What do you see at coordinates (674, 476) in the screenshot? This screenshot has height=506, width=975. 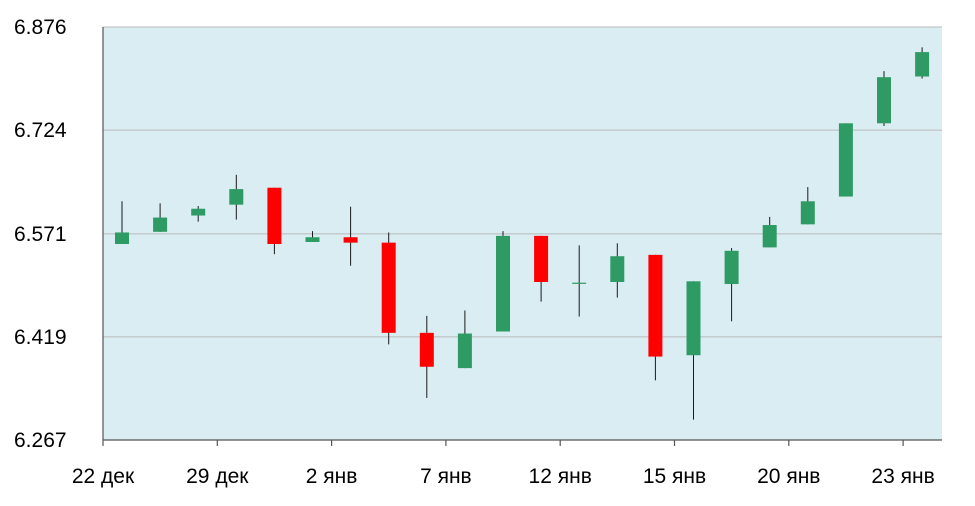 I see `x-tick-label: 15 янв` at bounding box center [674, 476].